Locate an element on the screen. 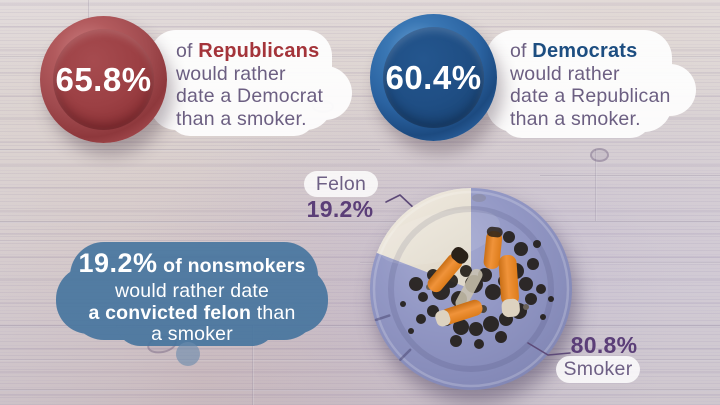  felon-label: Felon is located at coordinates (341, 183).